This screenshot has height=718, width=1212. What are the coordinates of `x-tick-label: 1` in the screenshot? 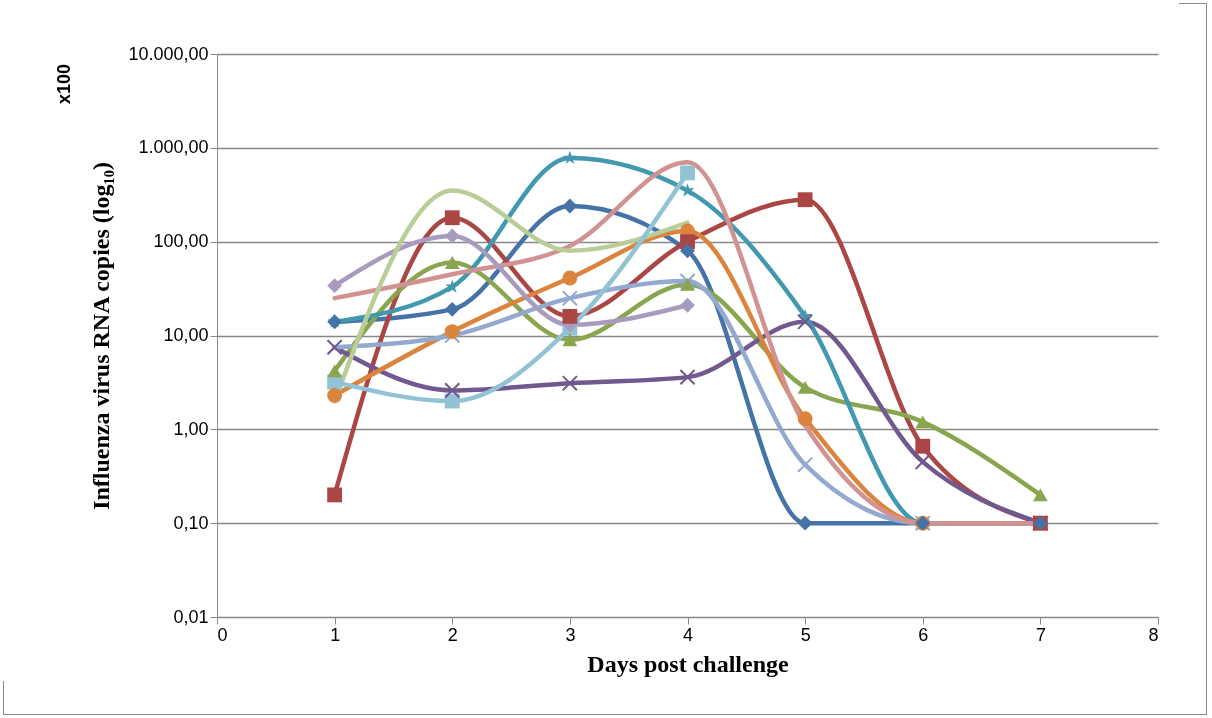 It's located at (335, 634).